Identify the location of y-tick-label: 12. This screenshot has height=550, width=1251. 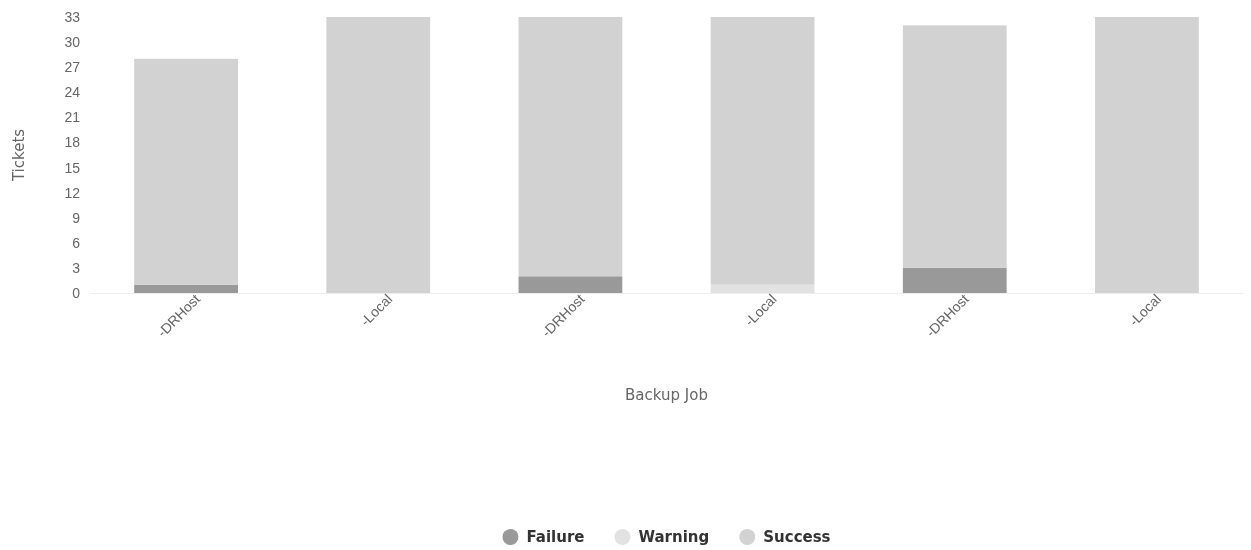
(72, 192).